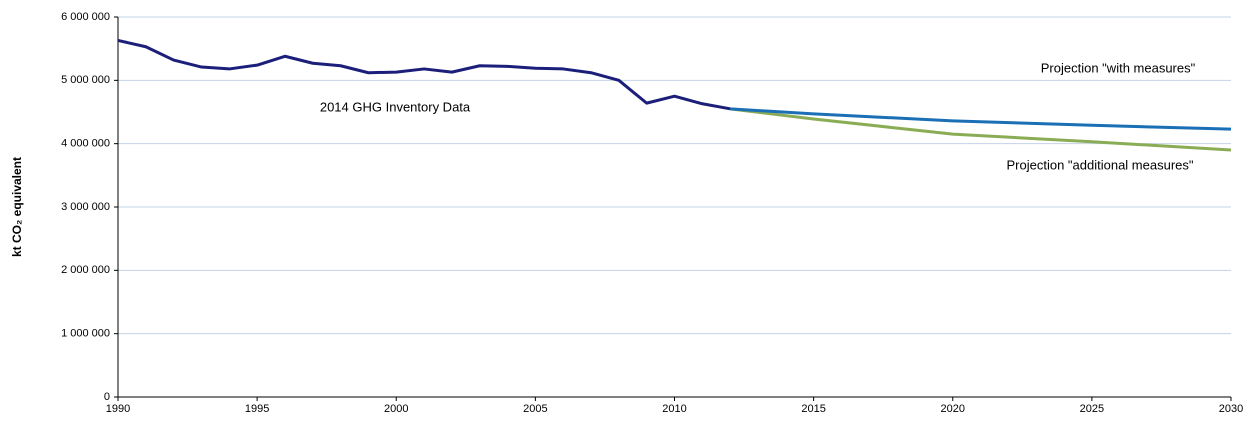 Image resolution: width=1253 pixels, height=421 pixels. I want to click on y-tick-label: 3 000 000, so click(85, 207).